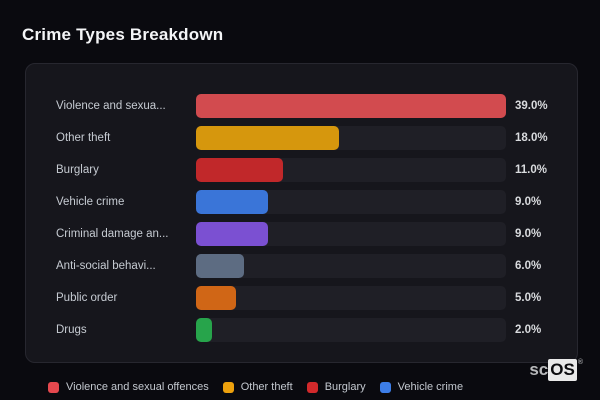 This screenshot has height=400, width=600. I want to click on logo-prefix: sc, so click(539, 369).